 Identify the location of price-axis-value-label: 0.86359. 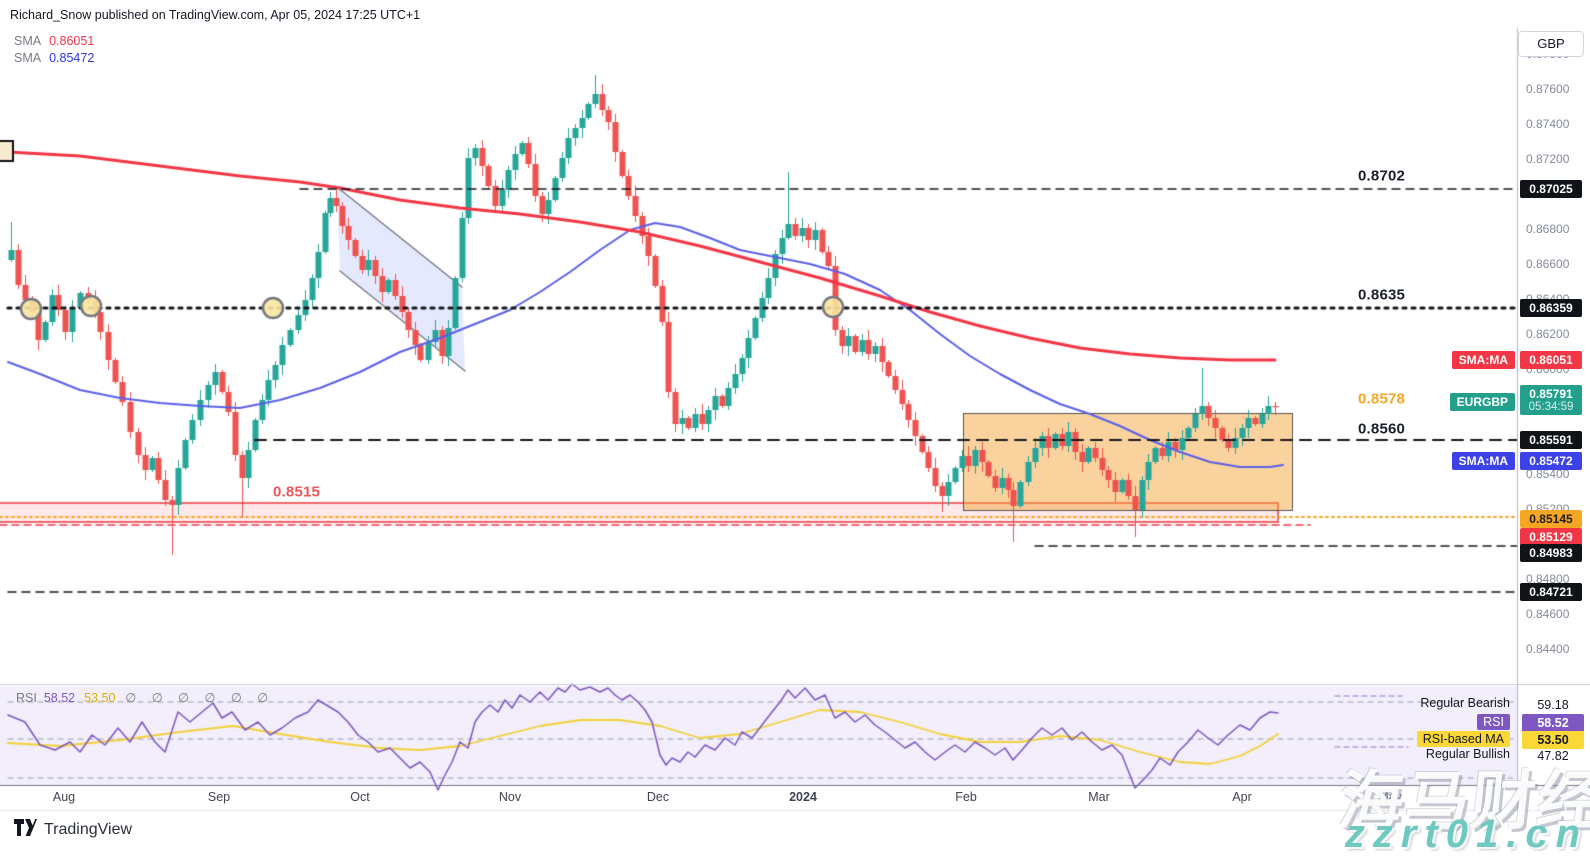
(1551, 308).